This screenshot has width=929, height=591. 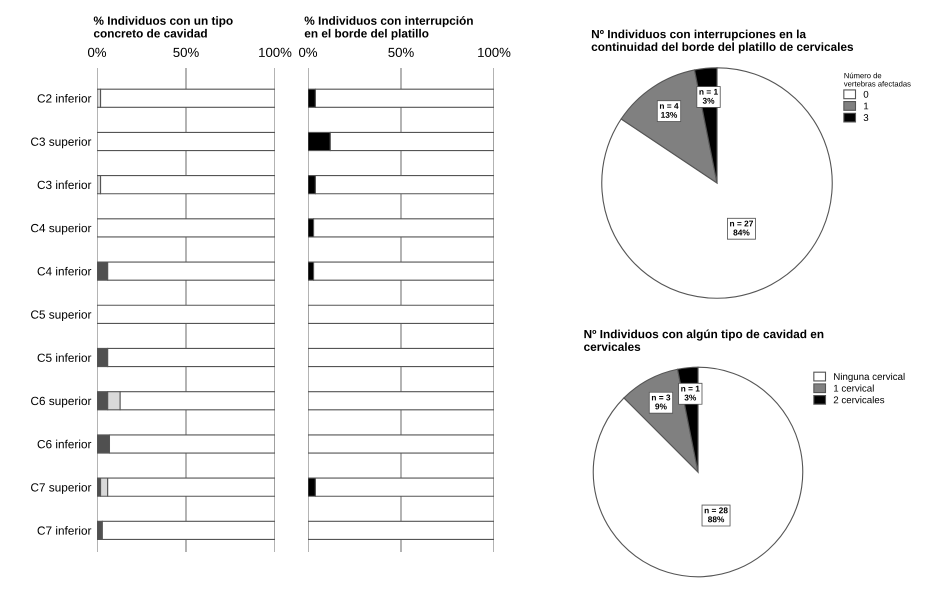 I want to click on legend-label: 3, so click(x=866, y=118).